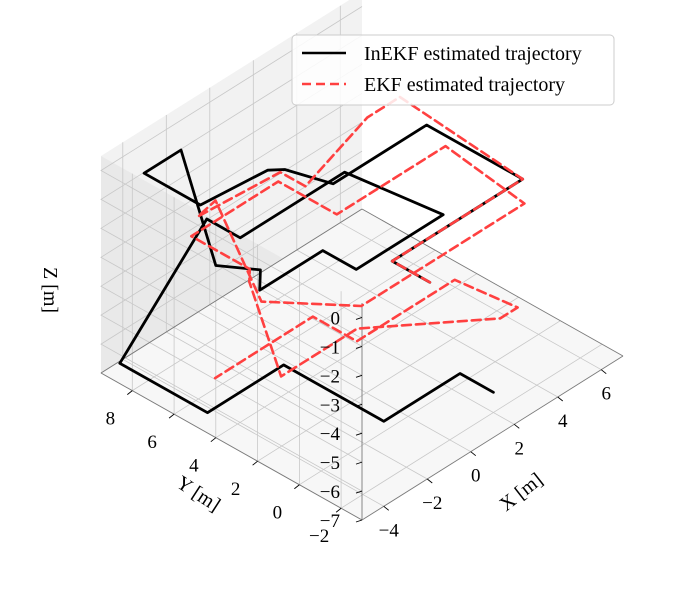  I want to click on y-tick-label: −2, so click(319, 536).